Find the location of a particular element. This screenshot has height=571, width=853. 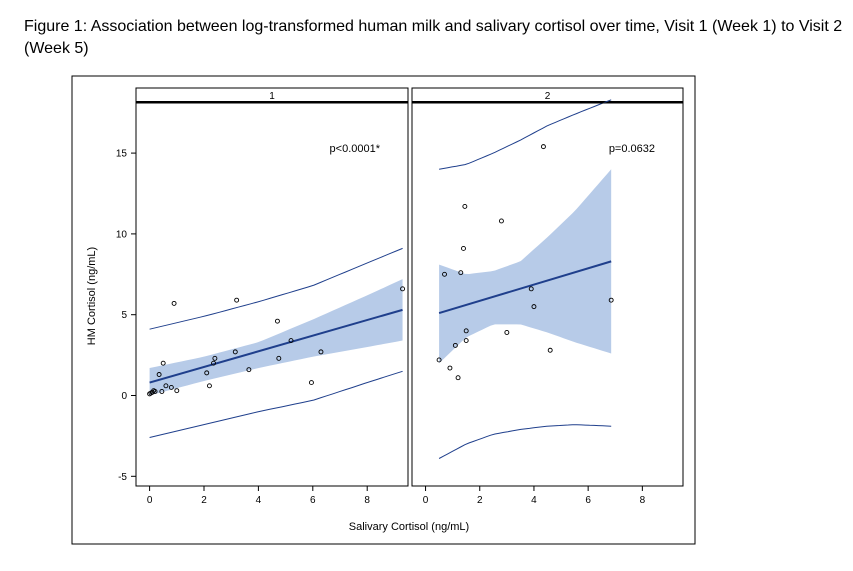

panel-strip-label: 2 is located at coordinates (548, 96).